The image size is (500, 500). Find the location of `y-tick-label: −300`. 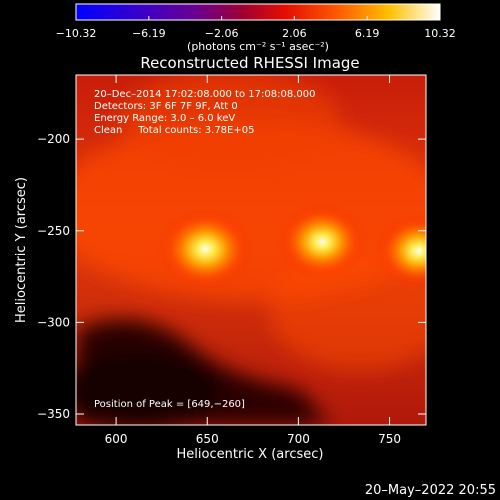

y-tick-label: −300 is located at coordinates (53, 322).